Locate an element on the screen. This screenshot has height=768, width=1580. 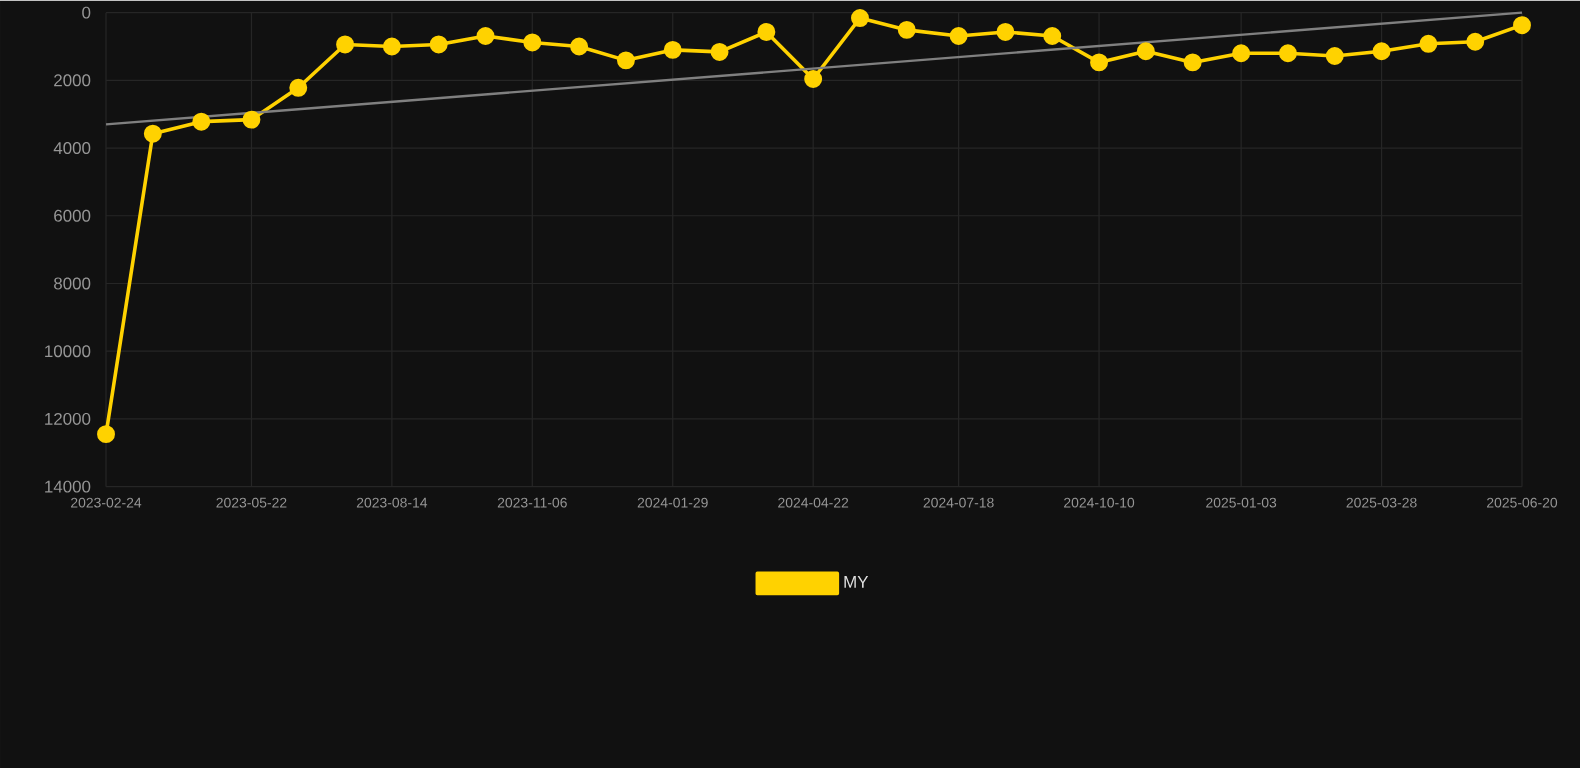
y-tick-label: 2000 is located at coordinates (72, 80).